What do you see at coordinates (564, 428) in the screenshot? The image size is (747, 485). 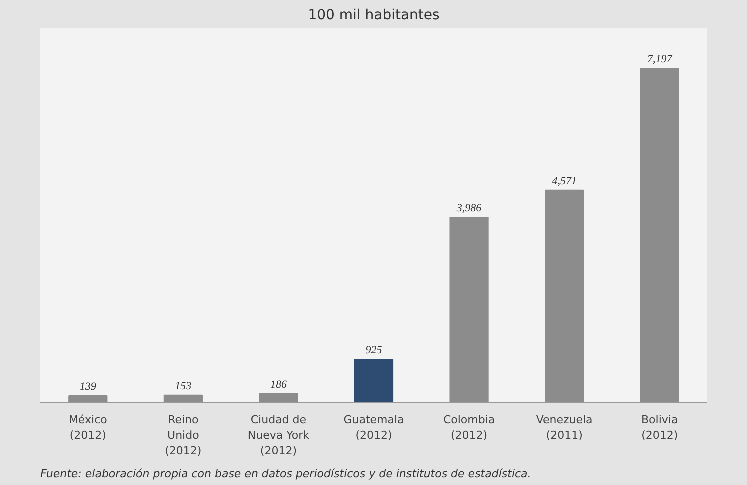 I see `x-tick-label: Venezuela (2011)` at bounding box center [564, 428].